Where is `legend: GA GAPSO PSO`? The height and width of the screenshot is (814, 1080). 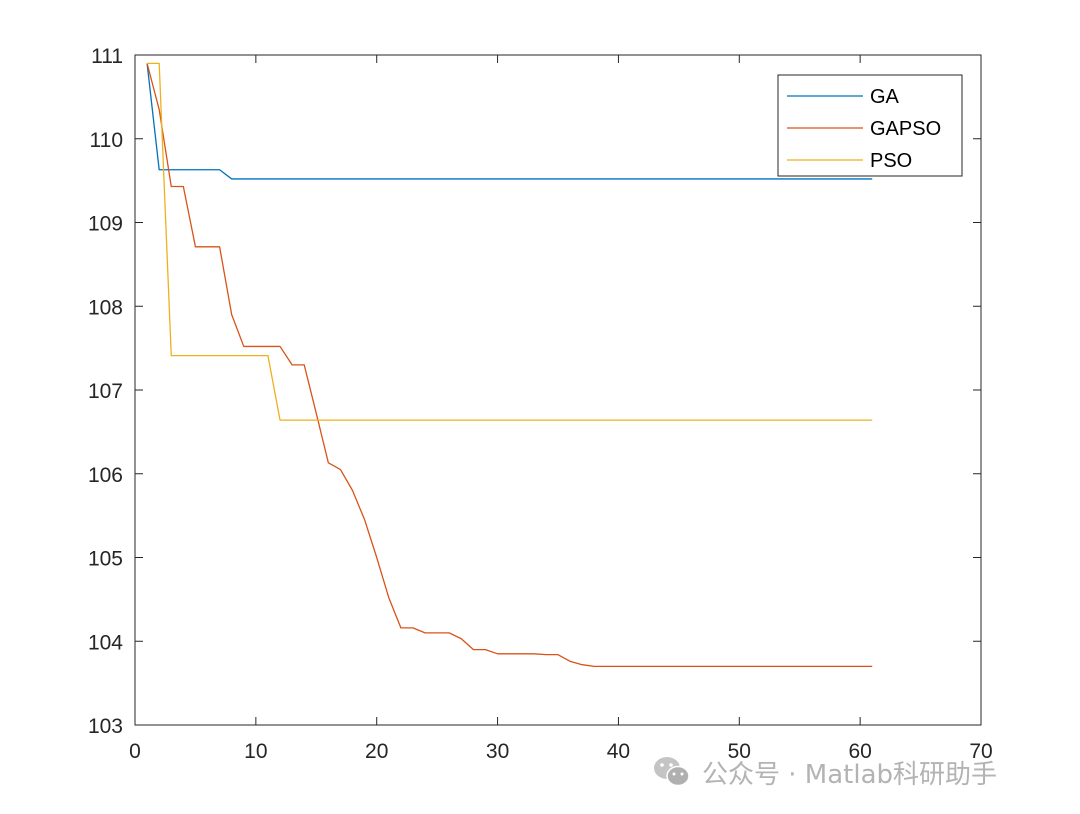
legend: GA GAPSO PSO is located at coordinates (870, 125).